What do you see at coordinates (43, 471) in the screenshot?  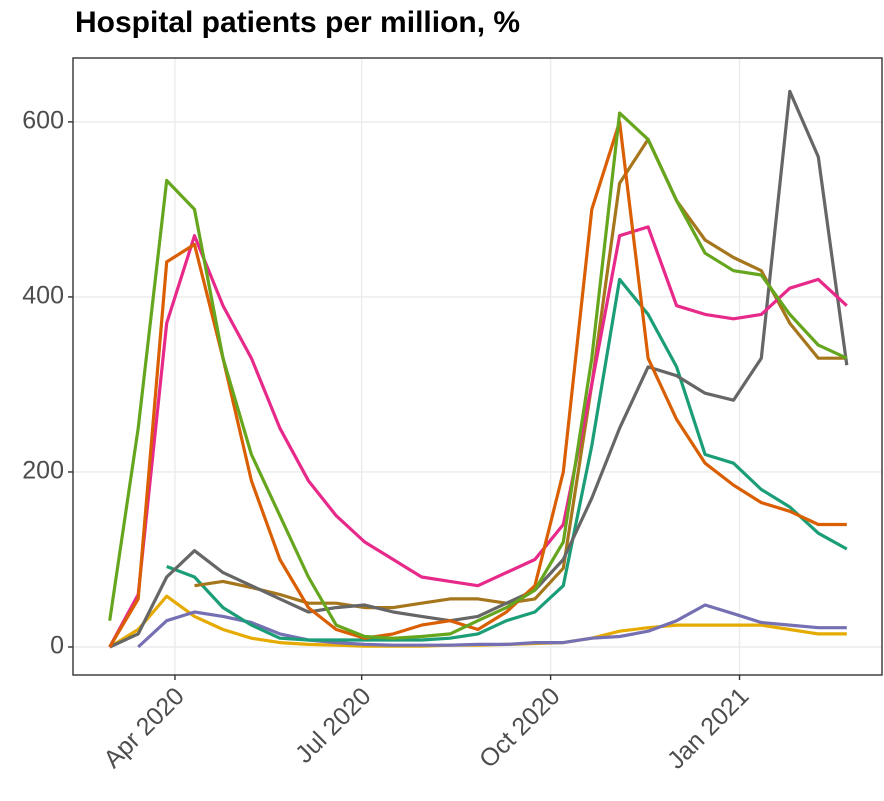 I see `y-tick-label: 200` at bounding box center [43, 471].